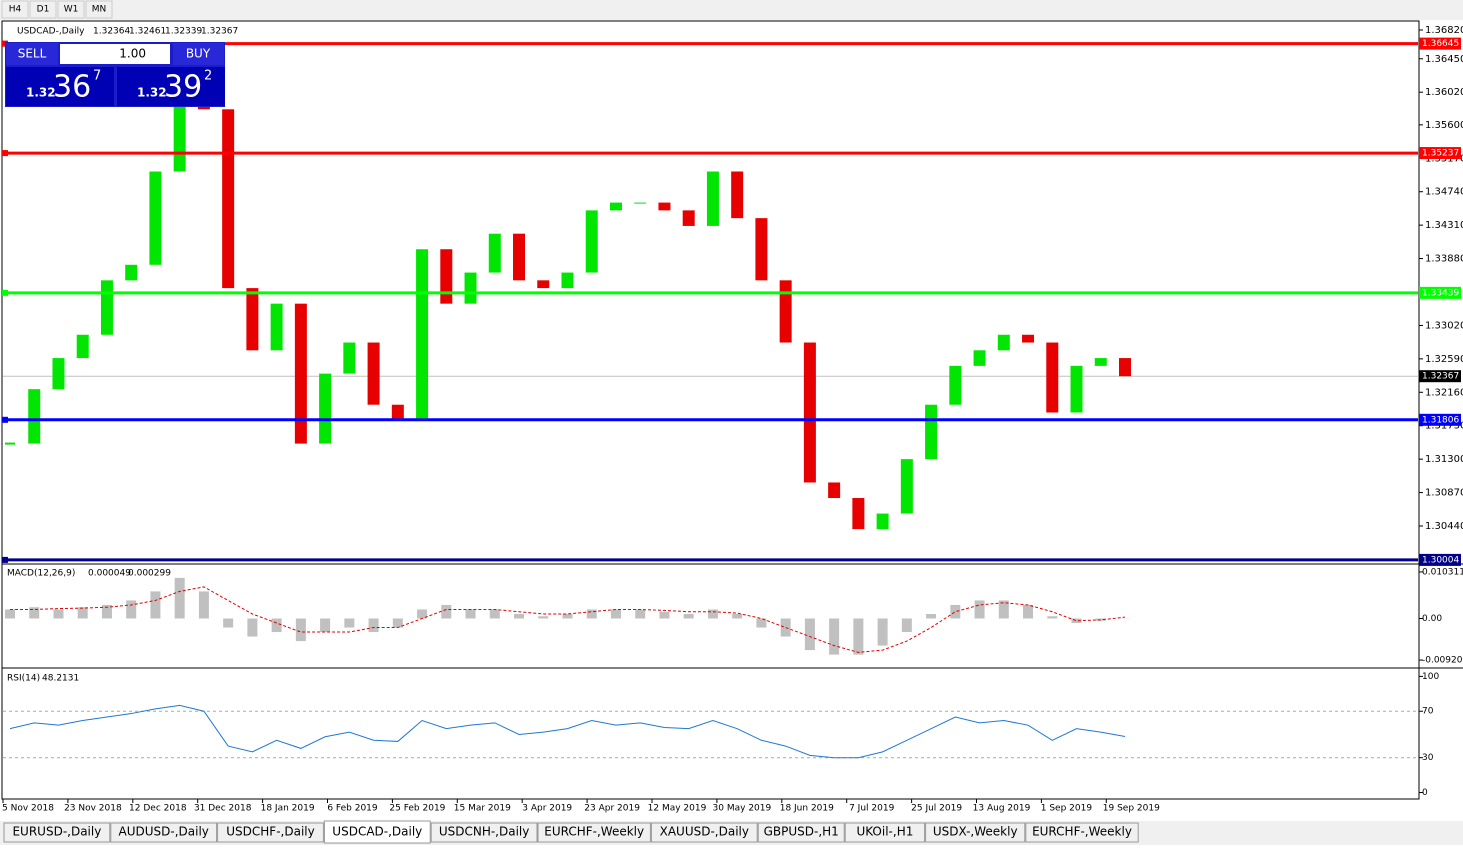 This screenshot has width=1463, height=849. What do you see at coordinates (147, 32) in the screenshot?
I see `ohlc-value: 1.32461` at bounding box center [147, 32].